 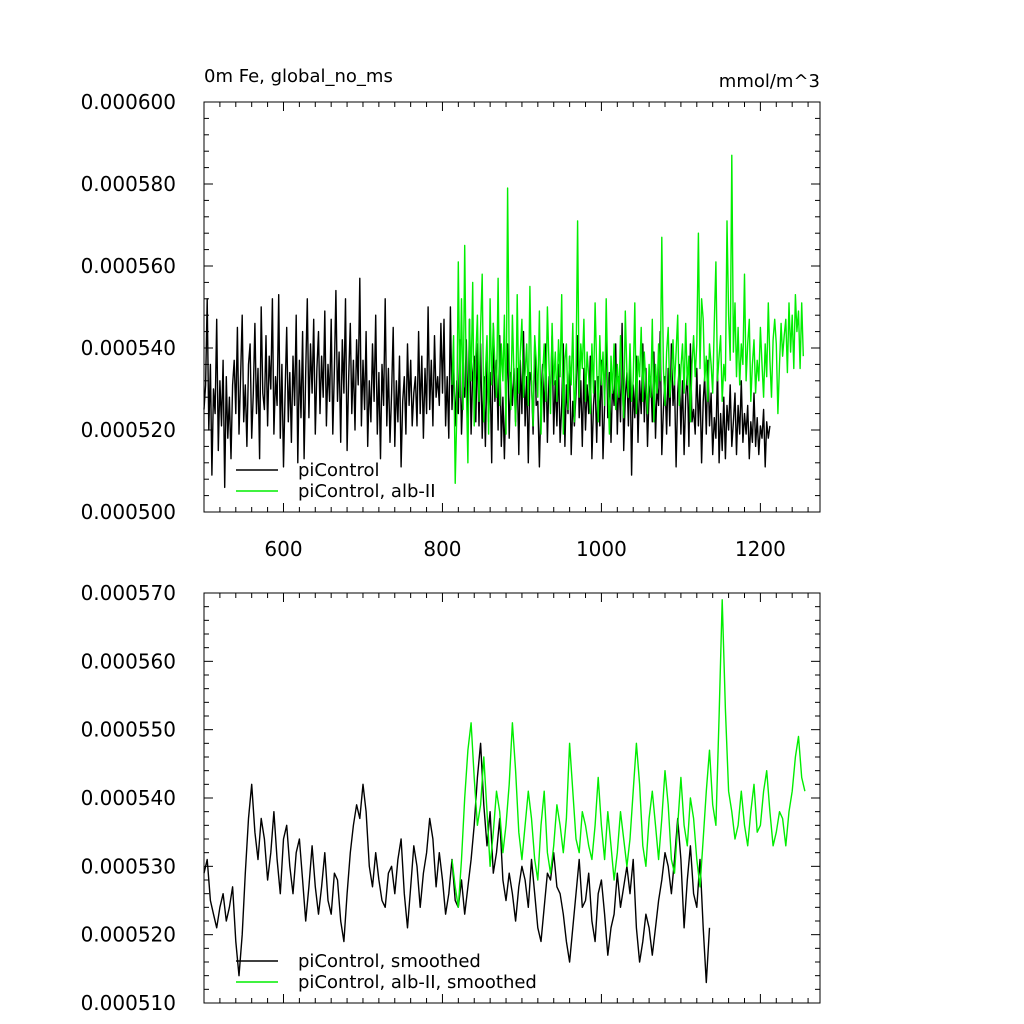 What do you see at coordinates (283, 549) in the screenshot?
I see `x-tick-label: 600` at bounding box center [283, 549].